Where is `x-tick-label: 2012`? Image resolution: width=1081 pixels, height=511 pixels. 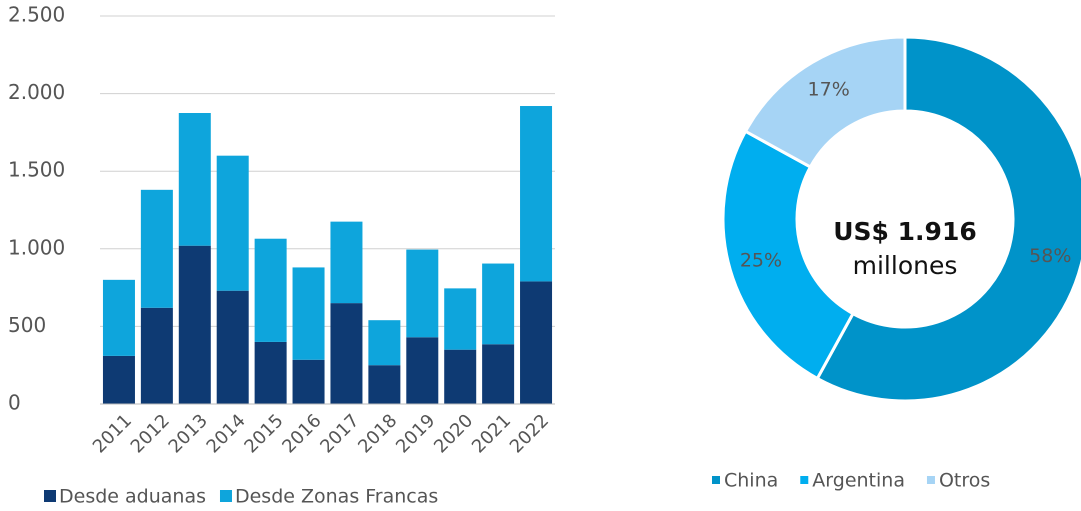
x-tick-label: 2012 is located at coordinates (150, 433).